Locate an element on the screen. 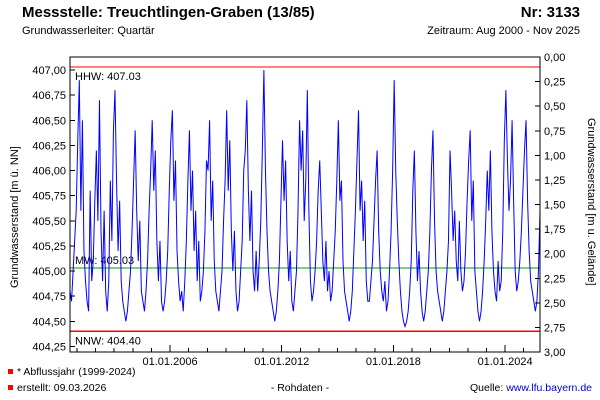 The width and height of the screenshot is (600, 400). left-tick-label: 404,50 is located at coordinates (49, 322).